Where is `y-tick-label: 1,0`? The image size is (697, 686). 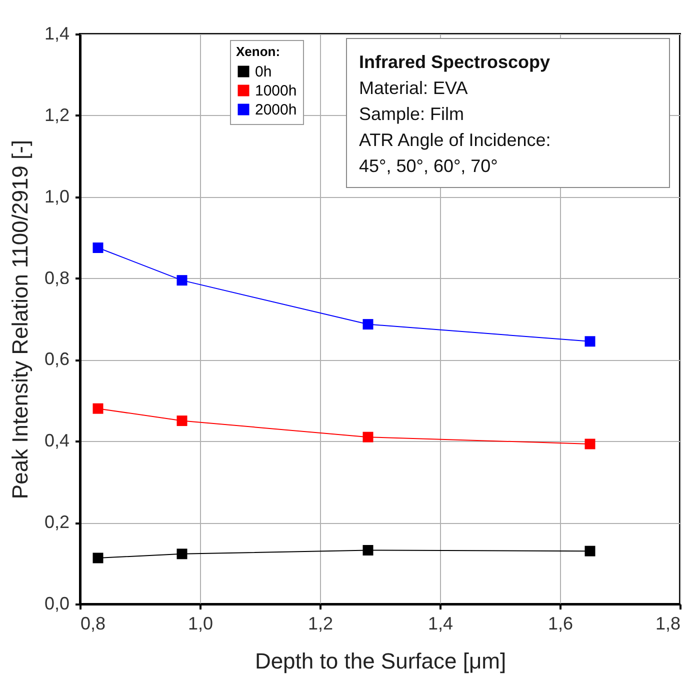 y-tick-label: 1,0 is located at coordinates (57, 196).